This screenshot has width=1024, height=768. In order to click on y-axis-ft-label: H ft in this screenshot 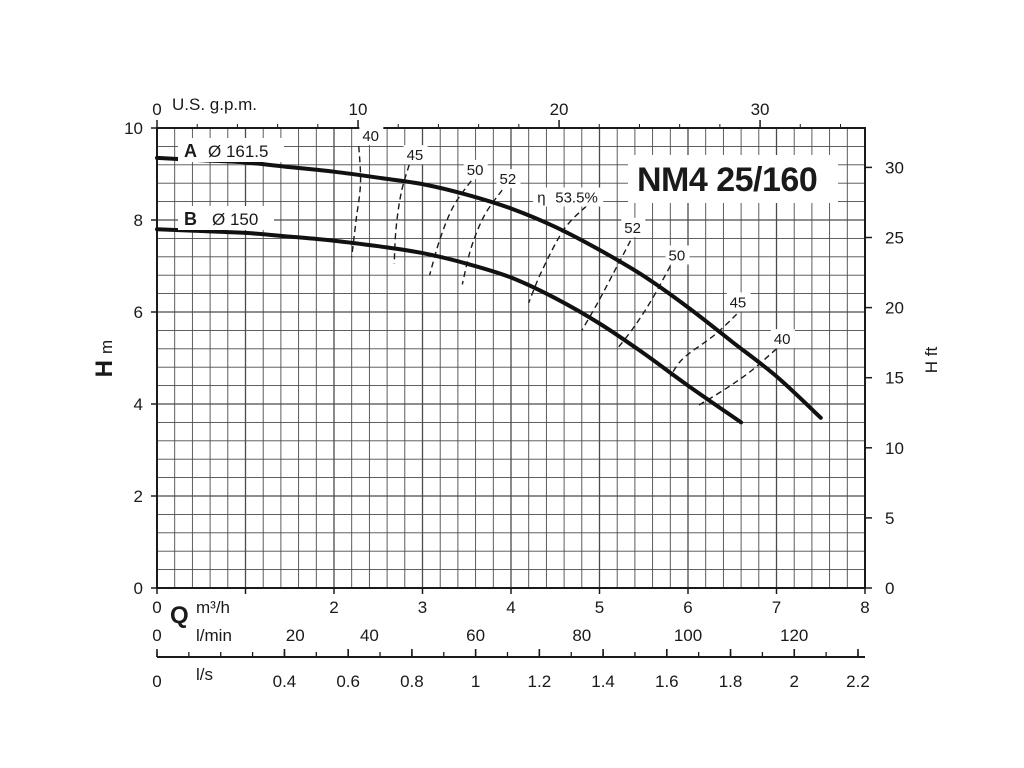, I will do `click(931, 360)`.